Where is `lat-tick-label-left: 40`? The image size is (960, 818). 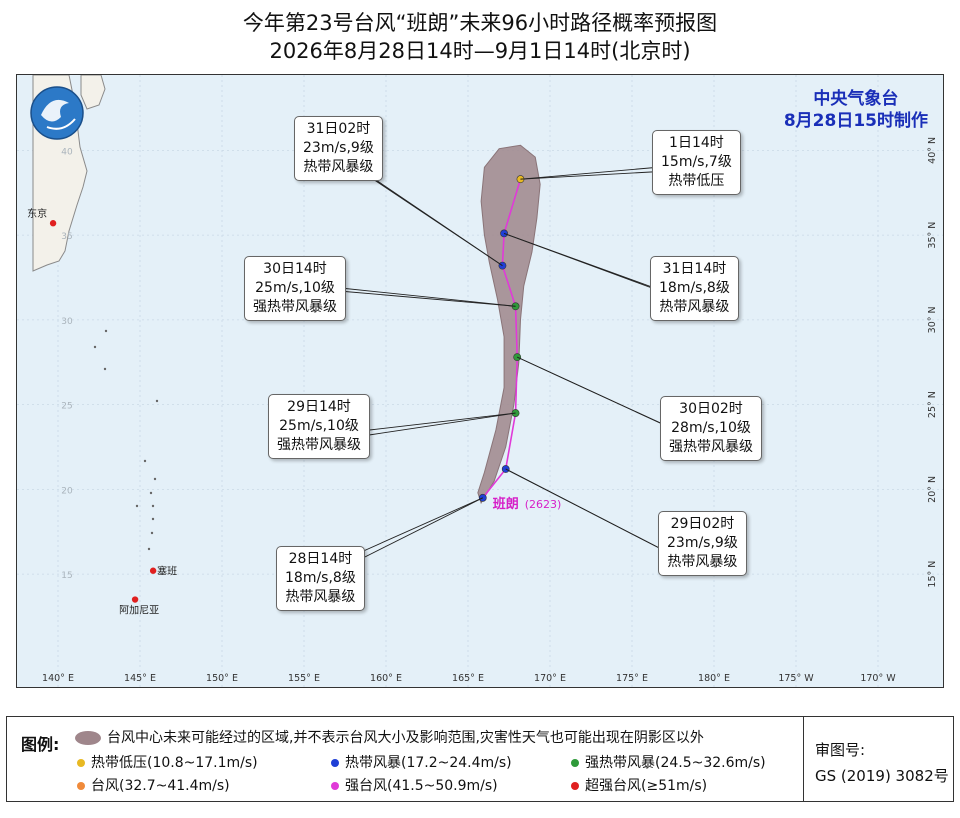 lat-tick-label-left: 40 is located at coordinates (67, 152).